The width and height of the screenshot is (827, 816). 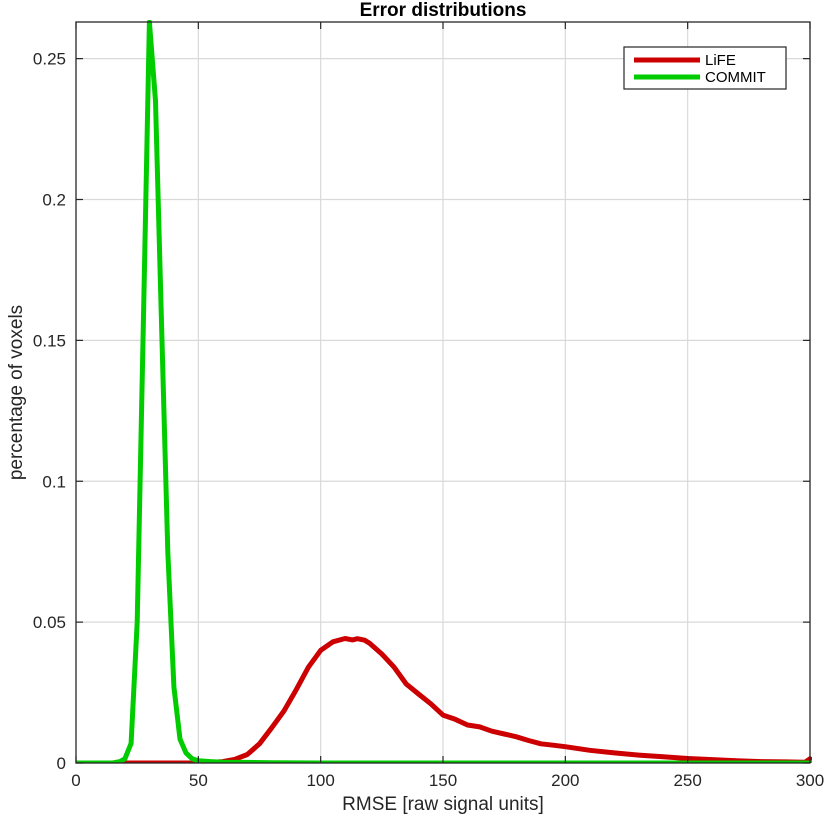 What do you see at coordinates (443, 780) in the screenshot?
I see `x-tick-label: 150` at bounding box center [443, 780].